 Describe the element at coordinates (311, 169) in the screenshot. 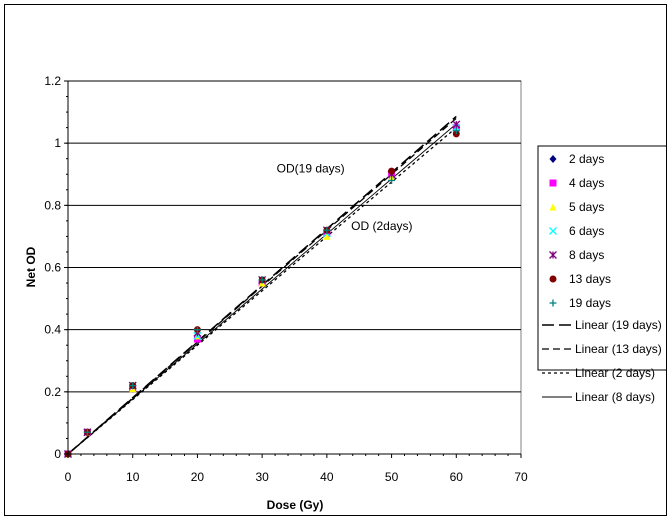

I see `annotation-0: OD(19 days)` at that location.